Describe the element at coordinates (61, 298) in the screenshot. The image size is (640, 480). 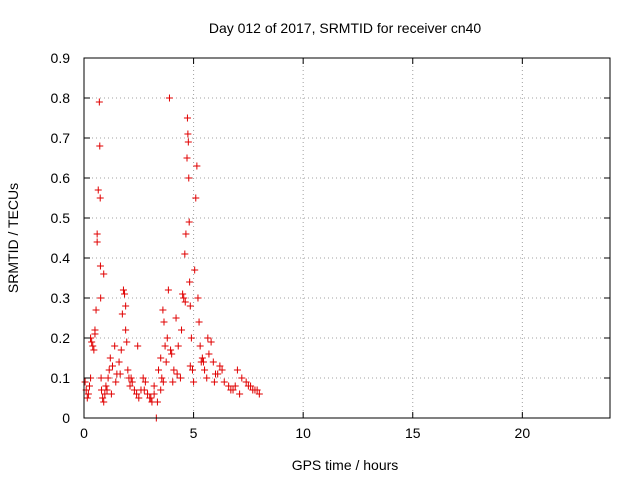
I see `y-tick-label: 0.3` at that location.